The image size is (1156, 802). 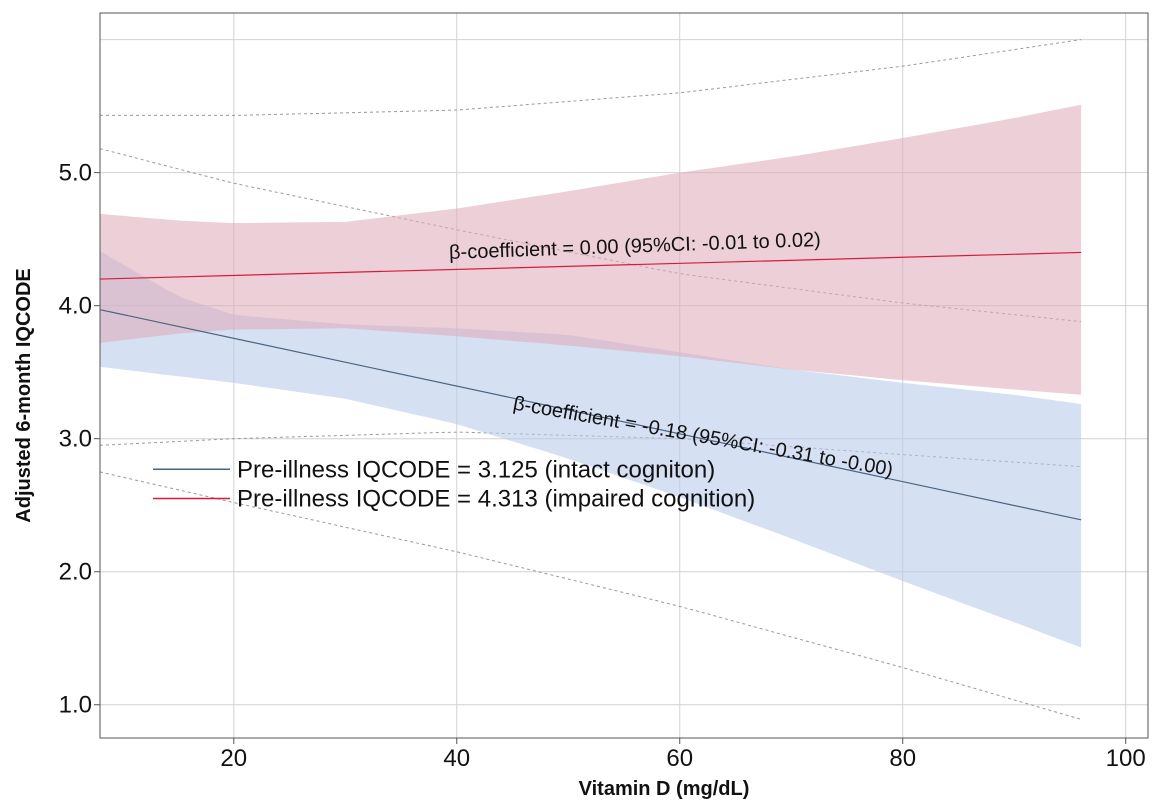 I want to click on y-axis-ticks: 1.0 2.0 3.0 4.0 5.0, so click(x=79, y=439).